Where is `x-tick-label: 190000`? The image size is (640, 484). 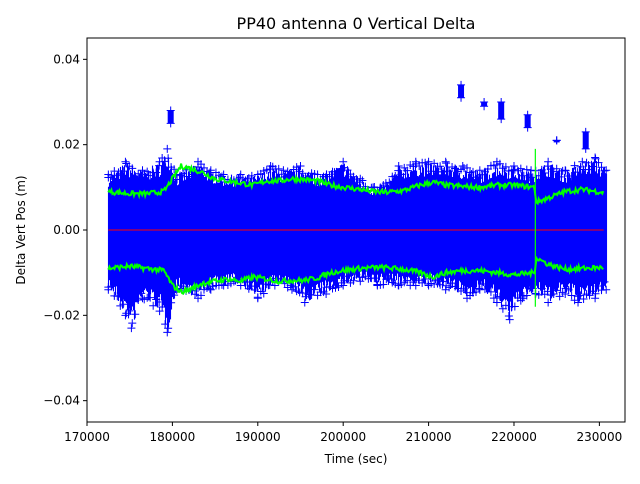
x-tick-label: 190000 is located at coordinates (258, 437).